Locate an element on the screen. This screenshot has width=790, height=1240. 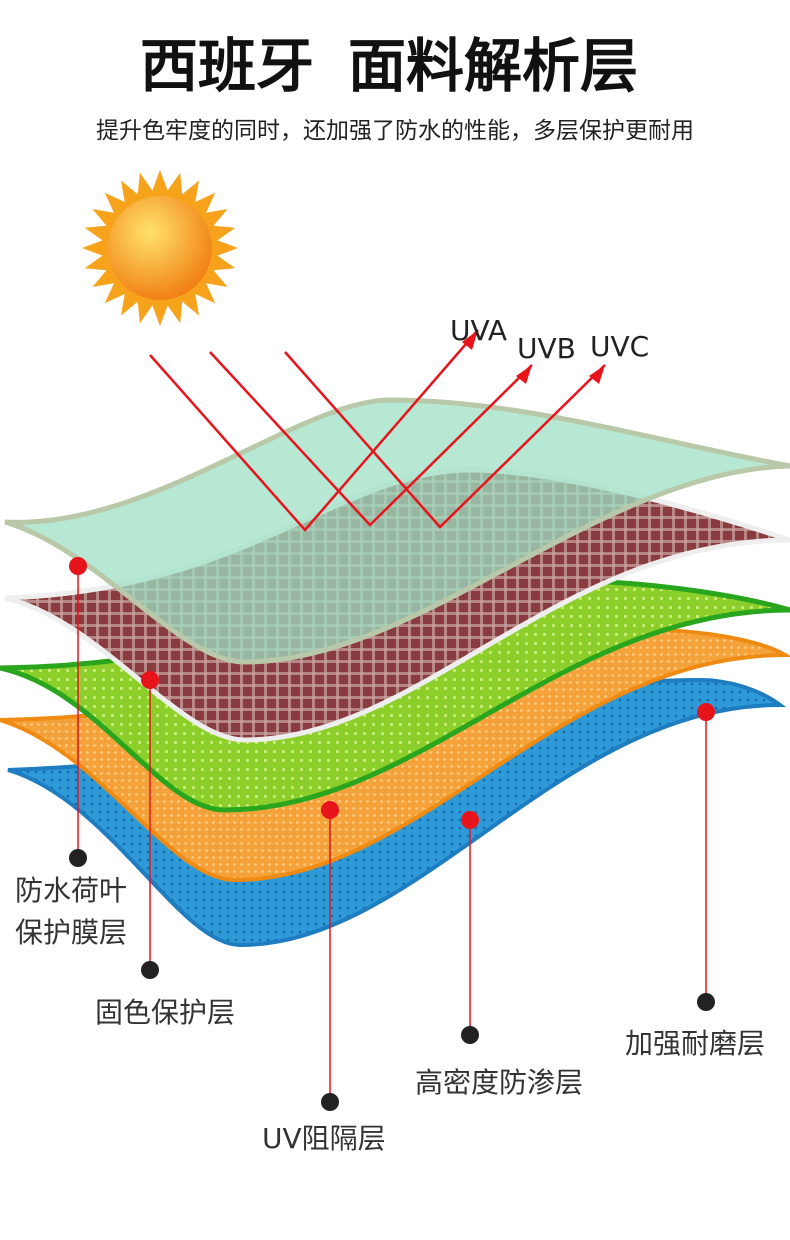
title-part: 西班牙 is located at coordinates (227, 66).